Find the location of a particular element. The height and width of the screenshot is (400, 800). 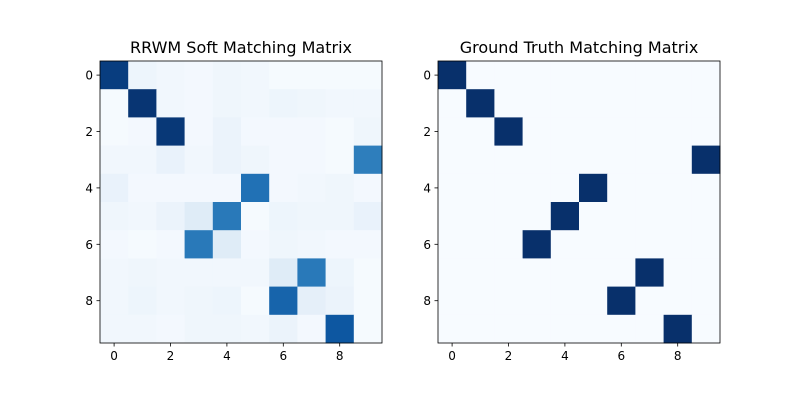

heatmap-cell-r4-c3 is located at coordinates (537, 188).